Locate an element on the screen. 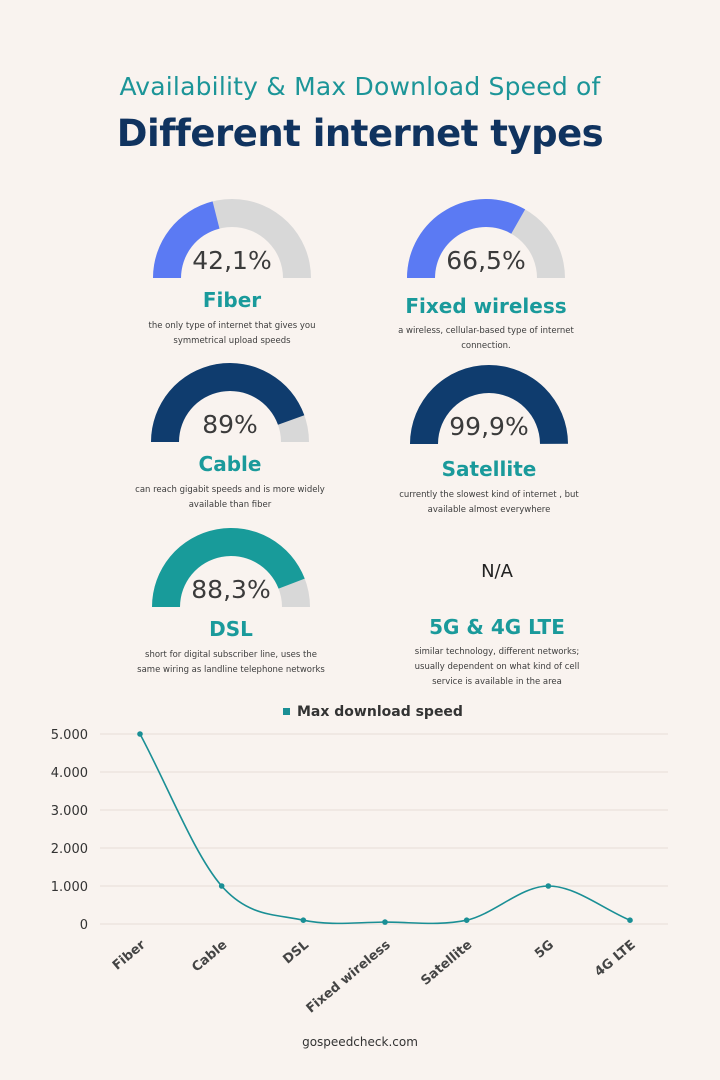  x-tick-label: Cable is located at coordinates (209, 956).